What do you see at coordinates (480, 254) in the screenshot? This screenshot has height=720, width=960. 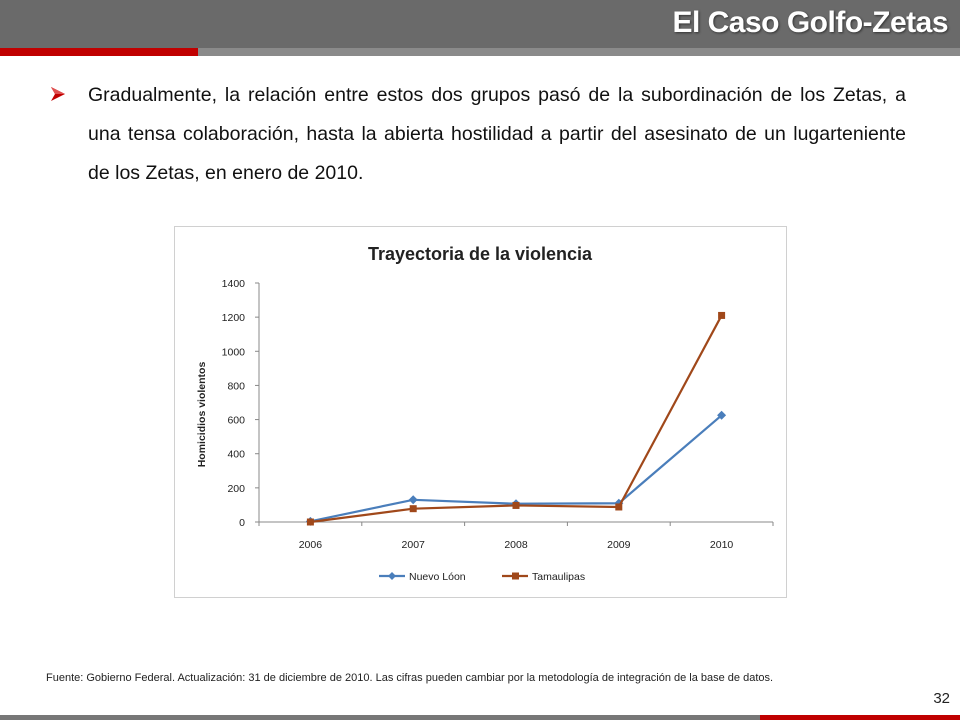 I see `chart-title: Trayectoria de la violencia` at bounding box center [480, 254].